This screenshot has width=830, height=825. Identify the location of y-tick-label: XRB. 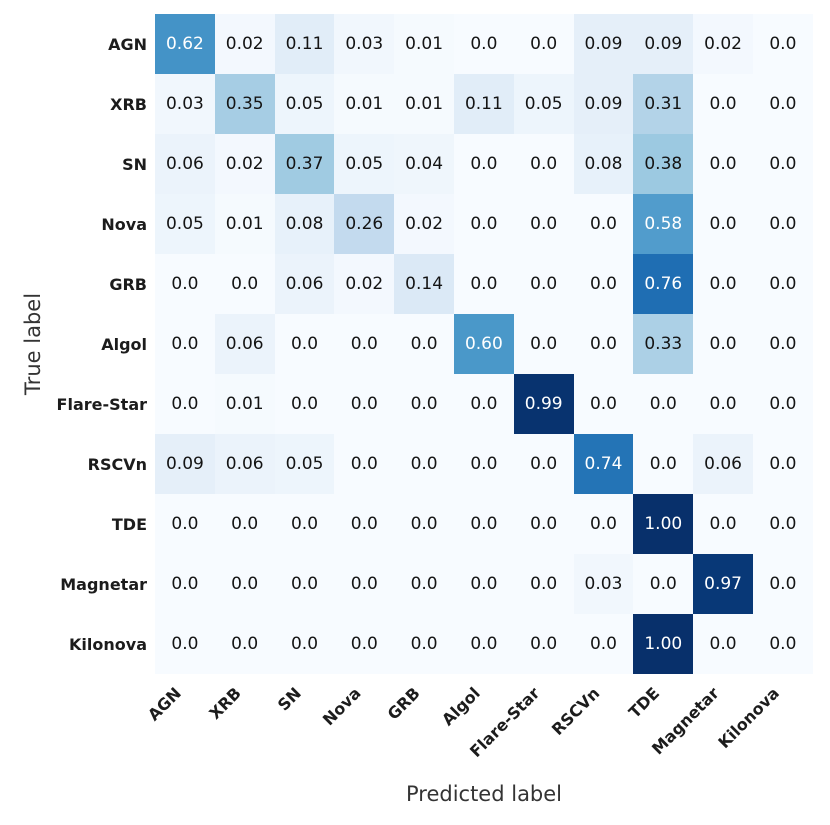
(128, 104).